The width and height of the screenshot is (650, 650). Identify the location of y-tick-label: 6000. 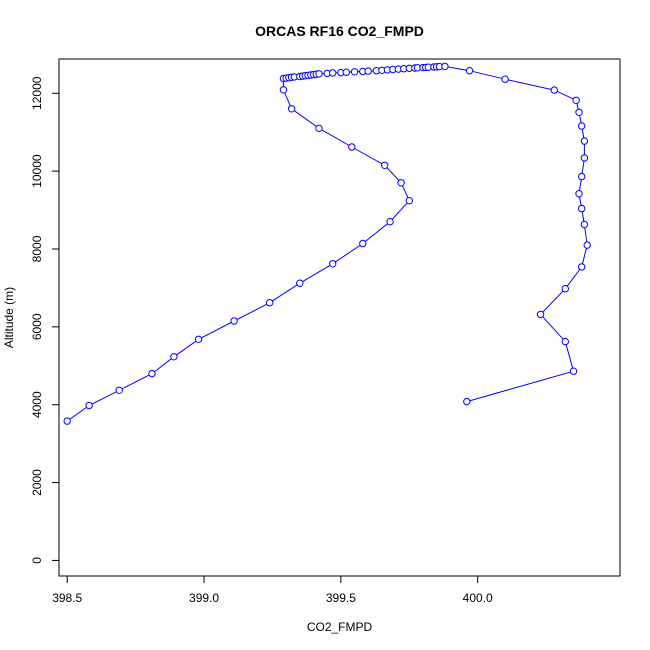
(37, 326).